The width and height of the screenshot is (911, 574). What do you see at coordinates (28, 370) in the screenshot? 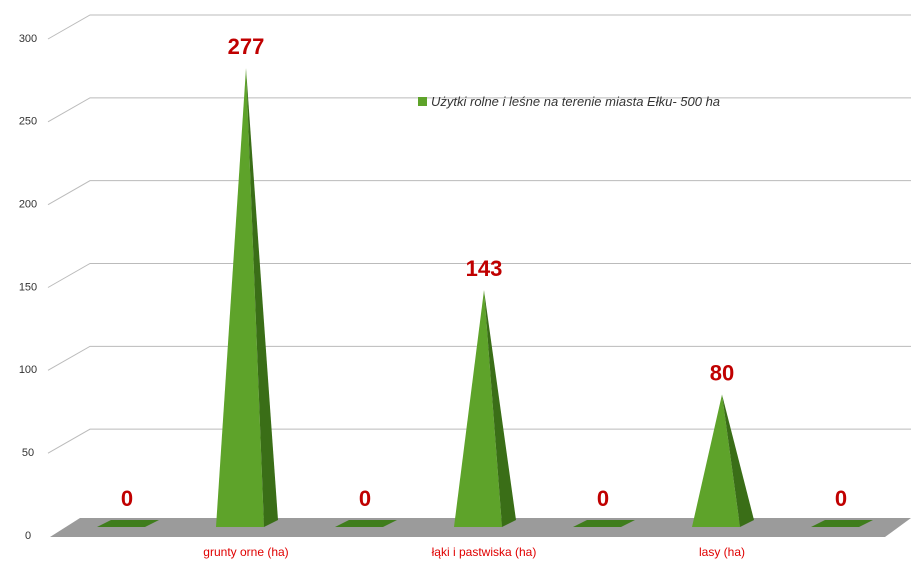
I see `y-tick-label: 100` at bounding box center [28, 370].